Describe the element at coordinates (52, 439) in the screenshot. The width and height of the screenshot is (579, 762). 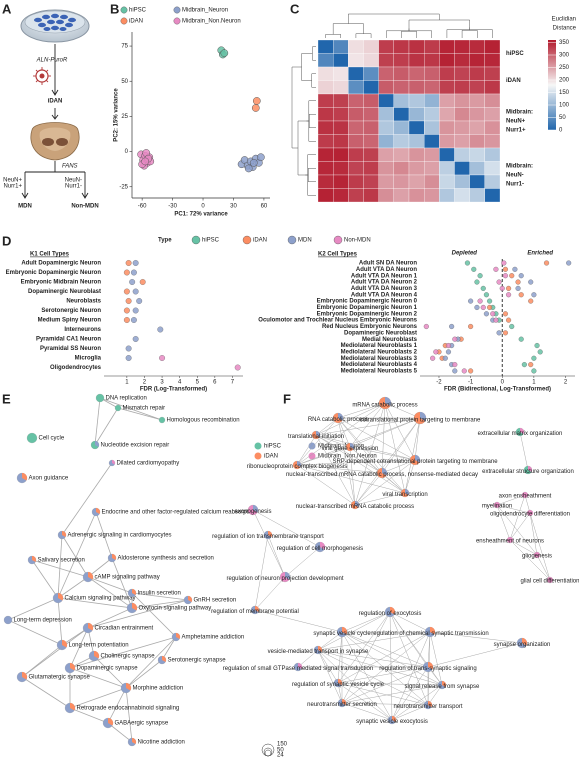
I see `node-label: Cell cycle` at that location.